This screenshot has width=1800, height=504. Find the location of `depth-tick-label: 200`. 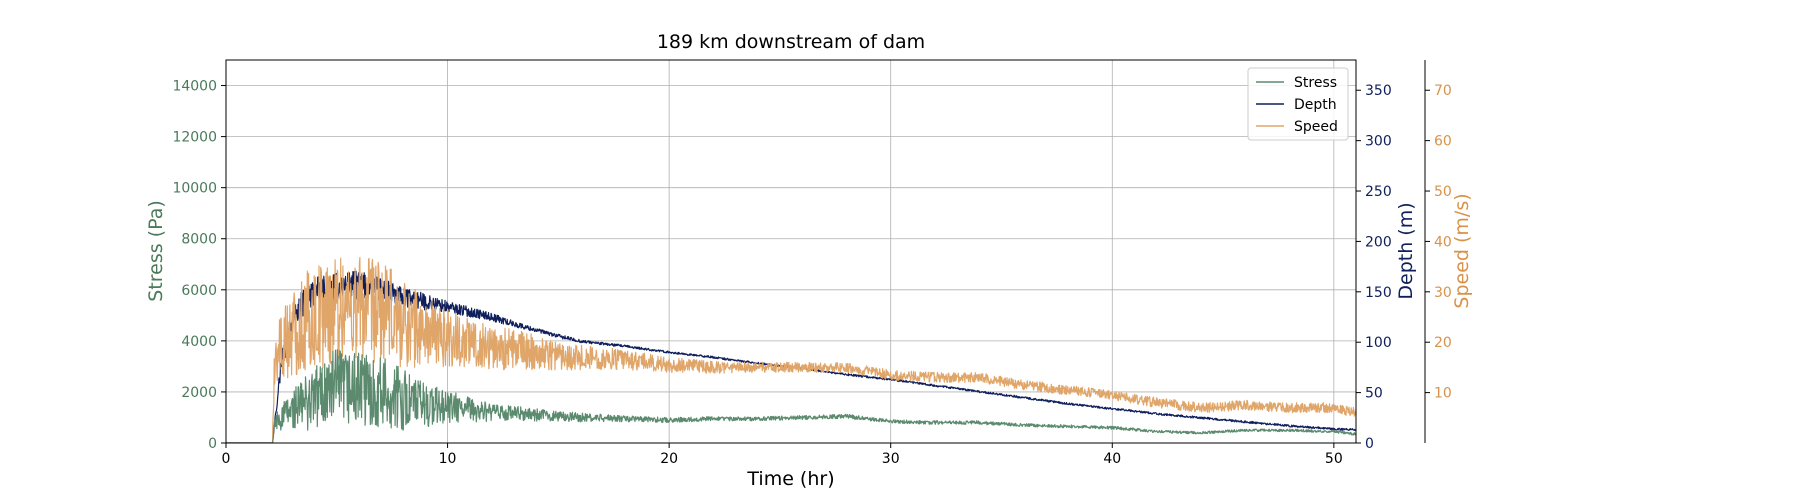

depth-tick-label: 200 is located at coordinates (1378, 242).